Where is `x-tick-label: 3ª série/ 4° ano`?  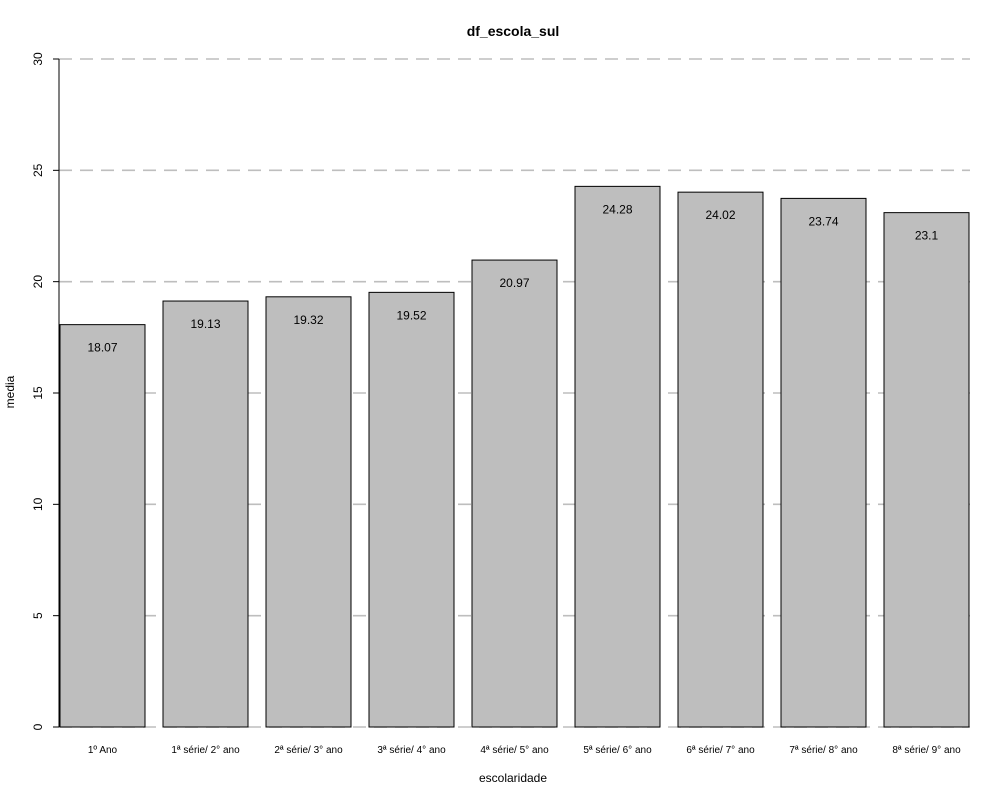 x-tick-label: 3ª série/ 4° ano is located at coordinates (411, 750).